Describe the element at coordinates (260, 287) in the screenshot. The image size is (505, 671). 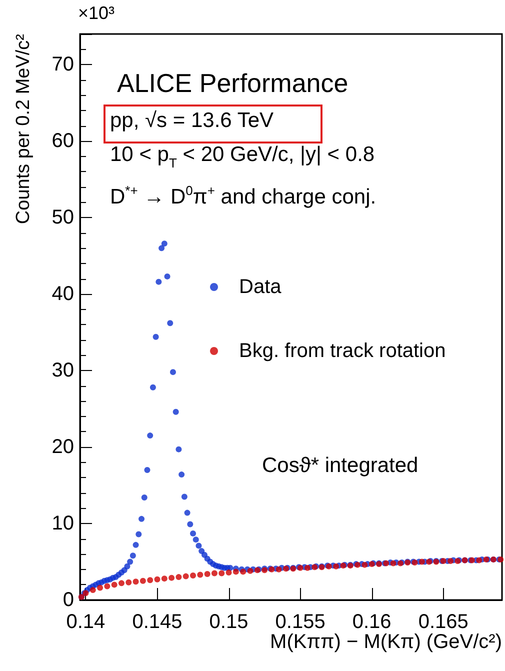
I see `legend-label: Data` at that location.